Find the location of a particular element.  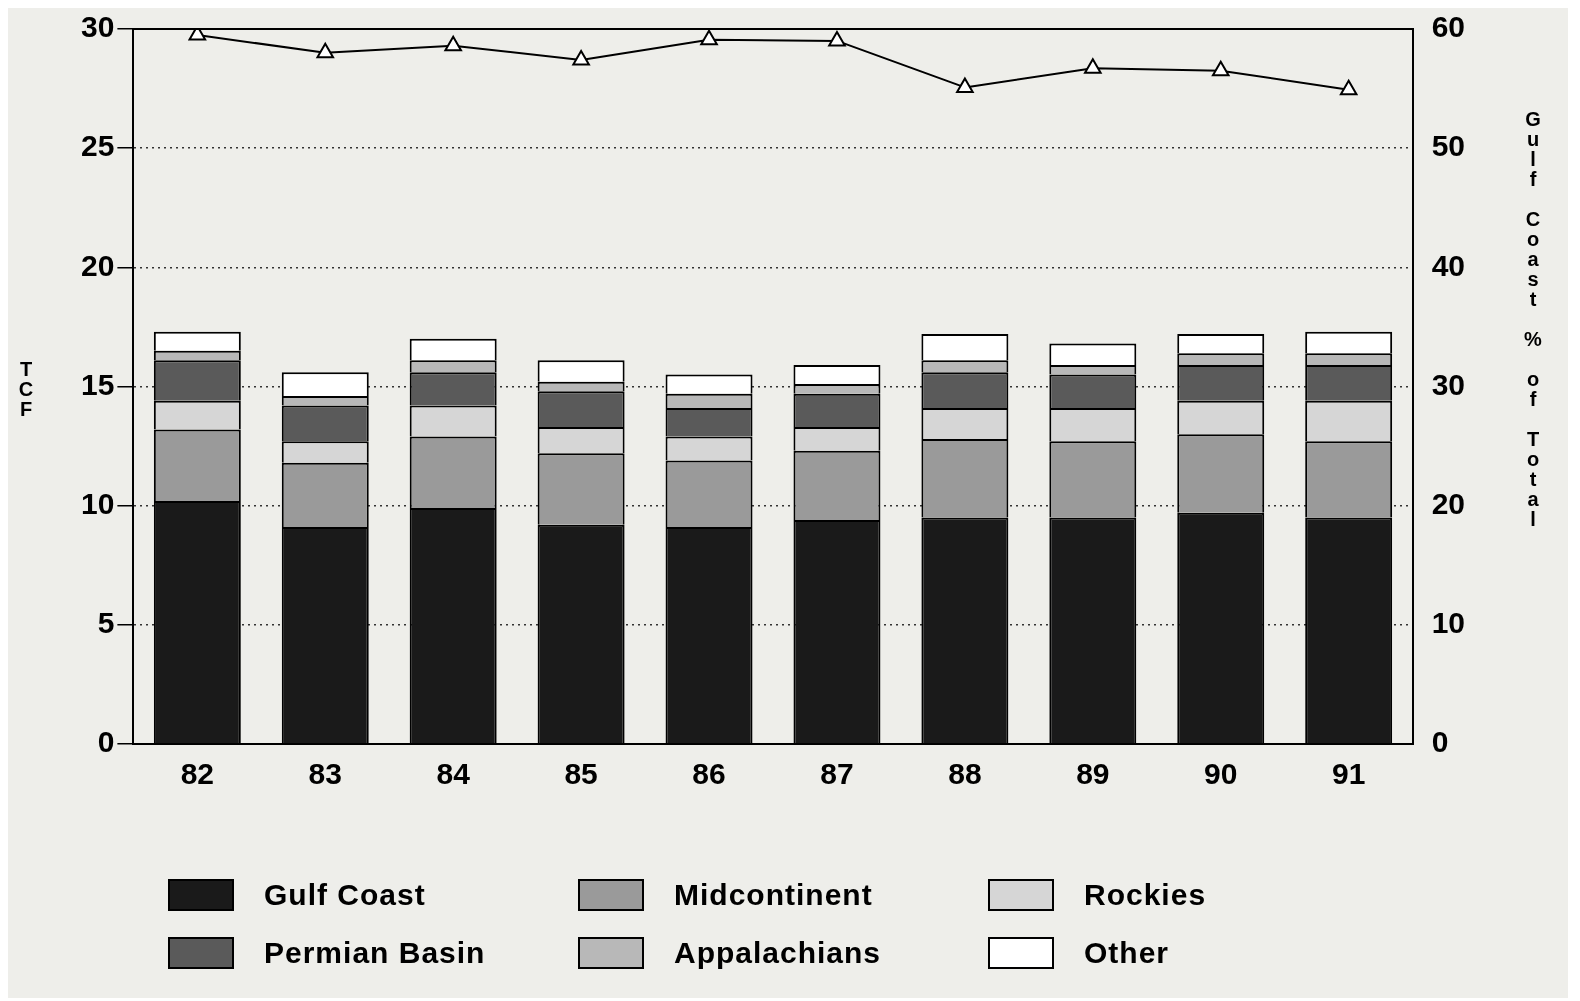

y-tick-label: 15 is located at coordinates (97, 384).